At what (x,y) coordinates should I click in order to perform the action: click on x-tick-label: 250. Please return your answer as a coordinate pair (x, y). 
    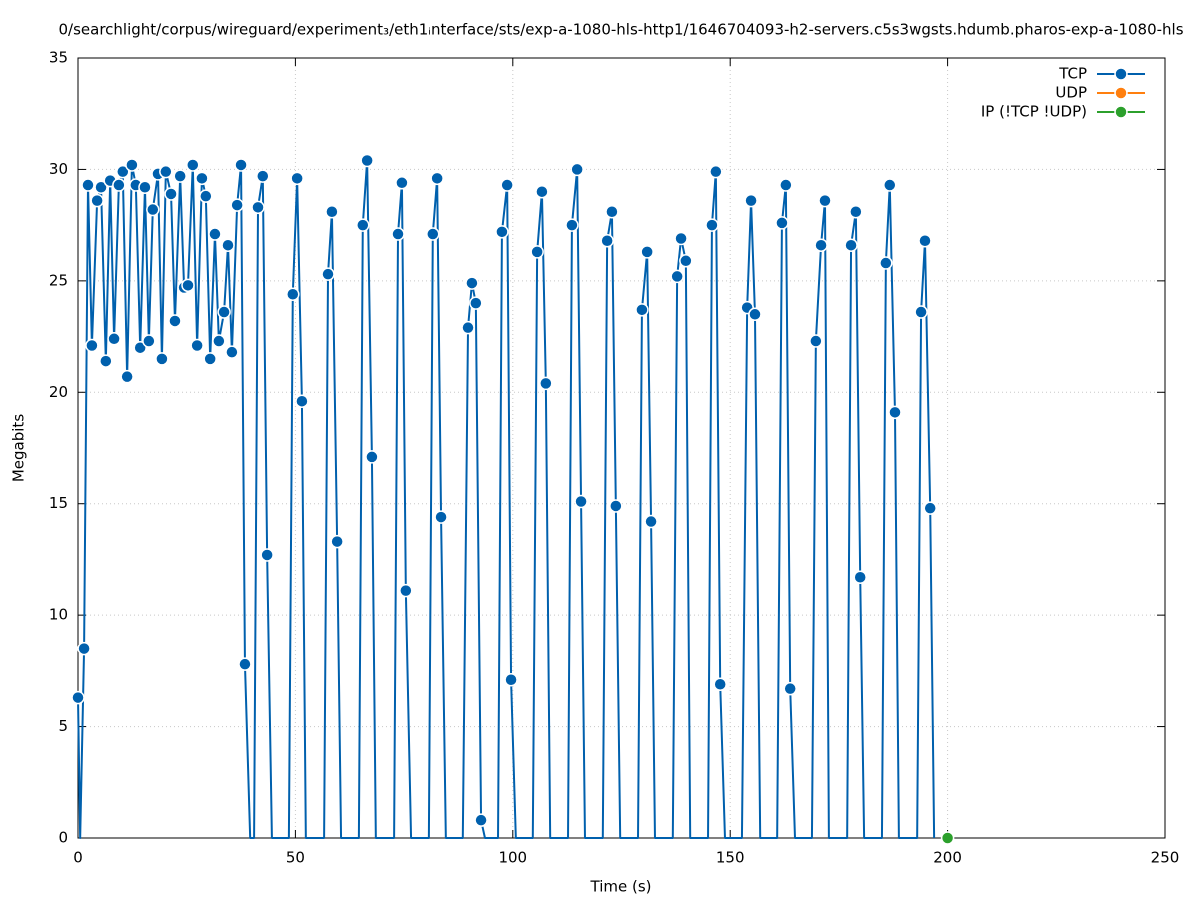
    Looking at the image, I should click on (1165, 858).